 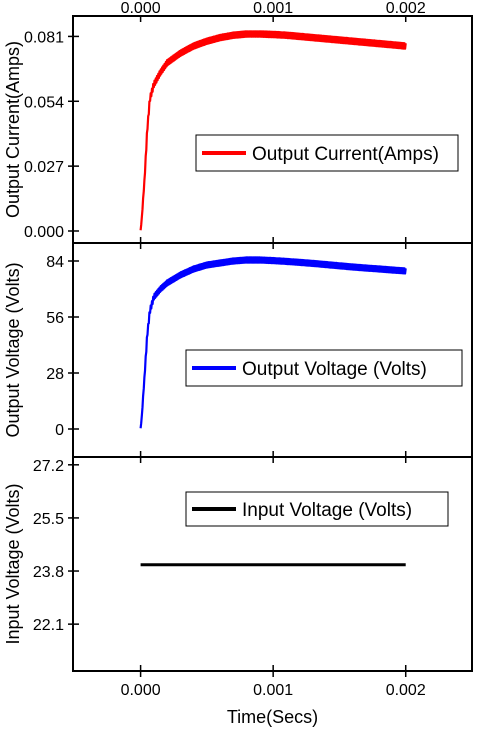 I want to click on y-tick-label: 25.5, so click(x=48, y=519).